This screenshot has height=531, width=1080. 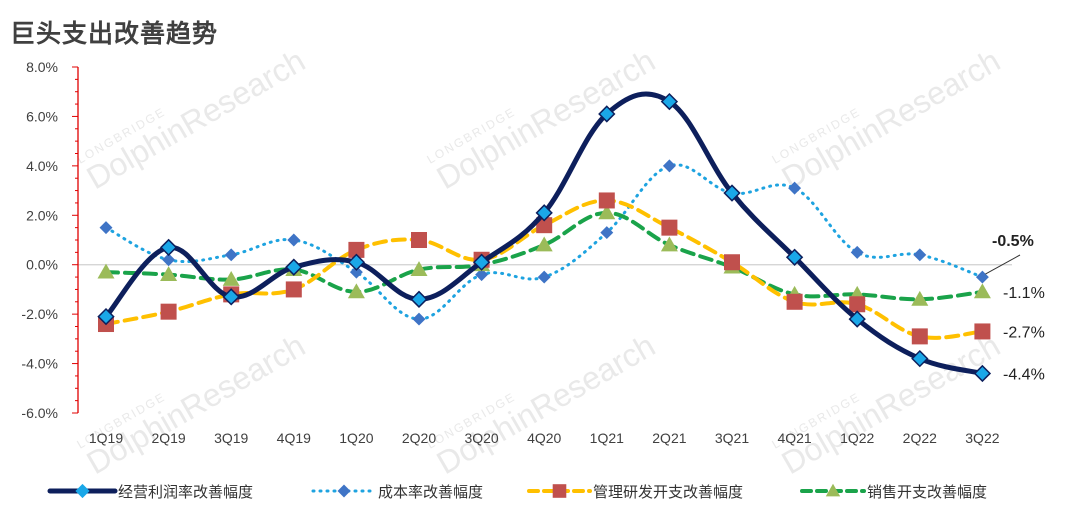 What do you see at coordinates (419, 438) in the screenshot?
I see `x-tick-label: 2Q20` at bounding box center [419, 438].